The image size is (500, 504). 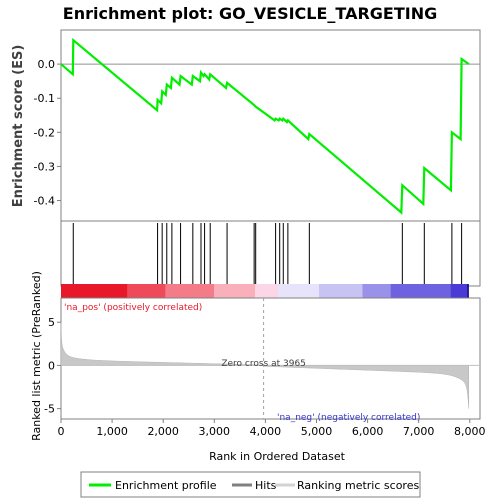 What do you see at coordinates (18, 126) in the screenshot?
I see `es-ylabel: Enrichment score (ES)` at bounding box center [18, 126].